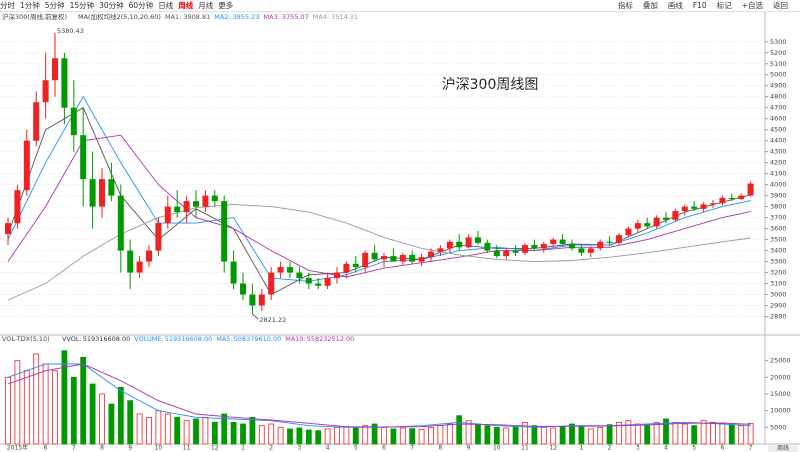  Describe the element at coordinates (130, 448) in the screenshot. I see `x-tick-label: 9` at that location.